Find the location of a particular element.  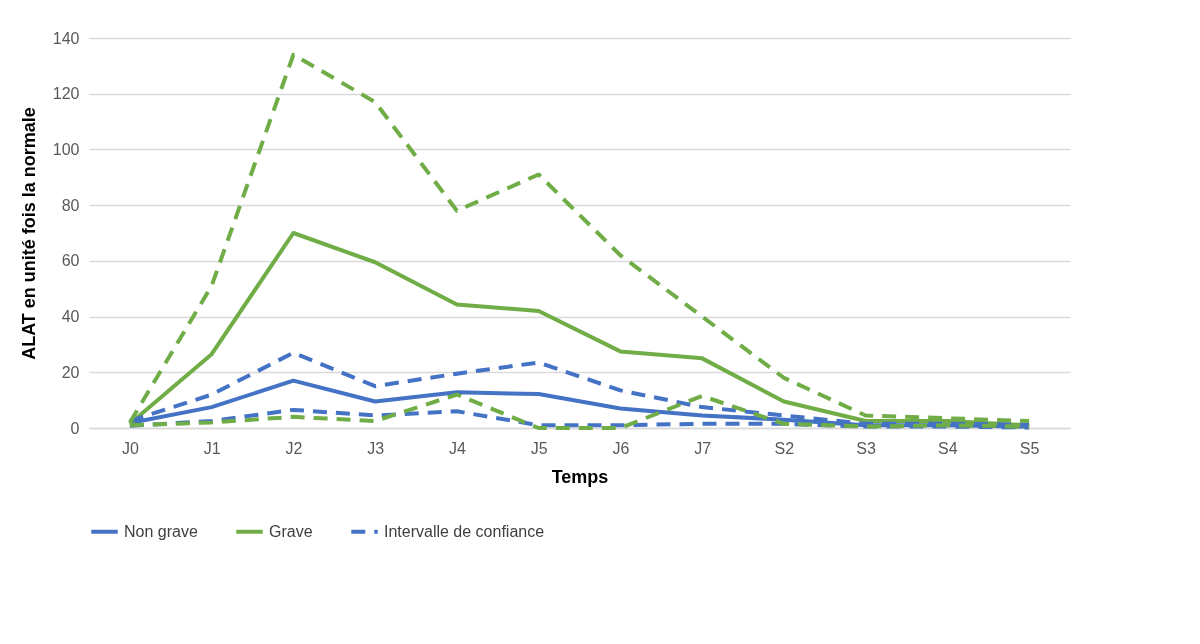

x-tick-label: J4 is located at coordinates (457, 448).